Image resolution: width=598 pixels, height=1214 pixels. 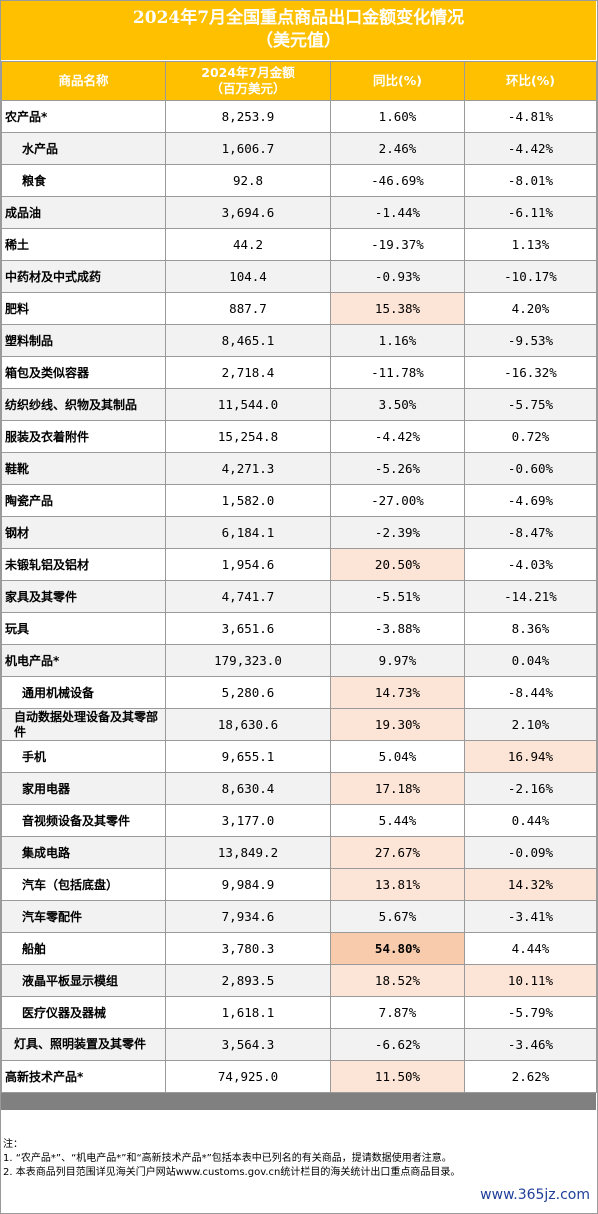 I want to click on table-row: 纺织纱线、织物及其制品 11,544.0 3.50% -5.75%, so click(x=299, y=404).